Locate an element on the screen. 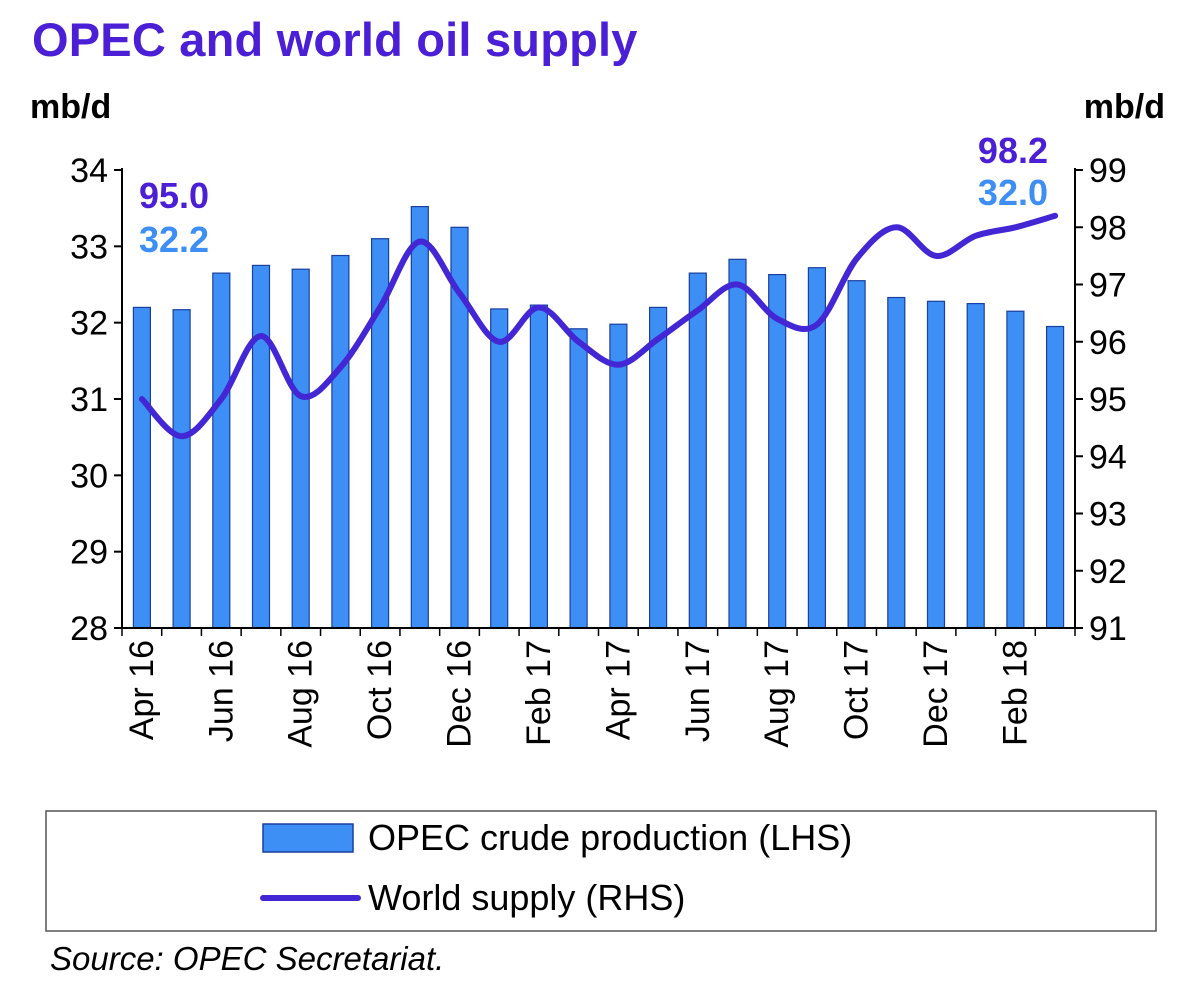  right-tick-label: 96 is located at coordinates (1108, 343).